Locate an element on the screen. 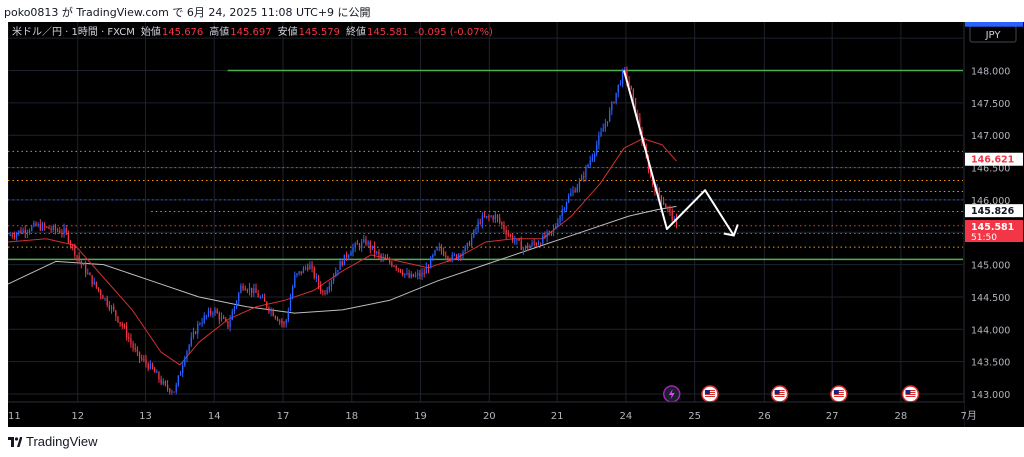 The image size is (1024, 457). time-tick-label: 19 is located at coordinates (420, 416).